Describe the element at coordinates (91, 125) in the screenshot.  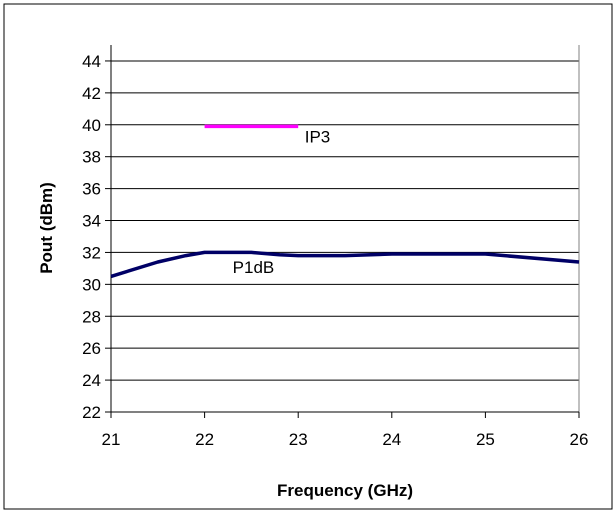
I see `y-tick-label: 40` at that location.